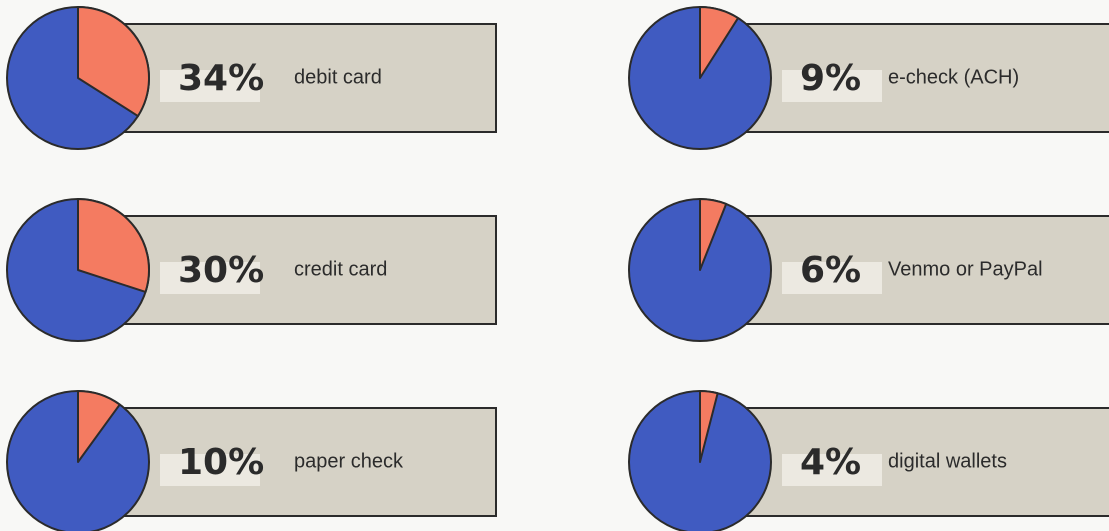  Describe the element at coordinates (947, 461) in the screenshot. I see `category-label: digital wallets` at that location.